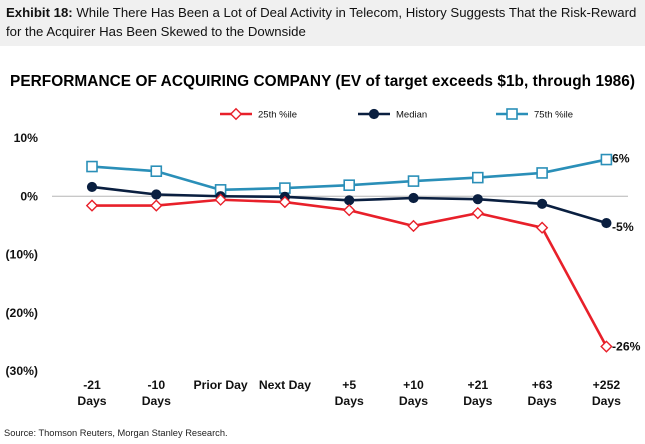  What do you see at coordinates (92, 385) in the screenshot?
I see `x-tick-line: -21` at bounding box center [92, 385].